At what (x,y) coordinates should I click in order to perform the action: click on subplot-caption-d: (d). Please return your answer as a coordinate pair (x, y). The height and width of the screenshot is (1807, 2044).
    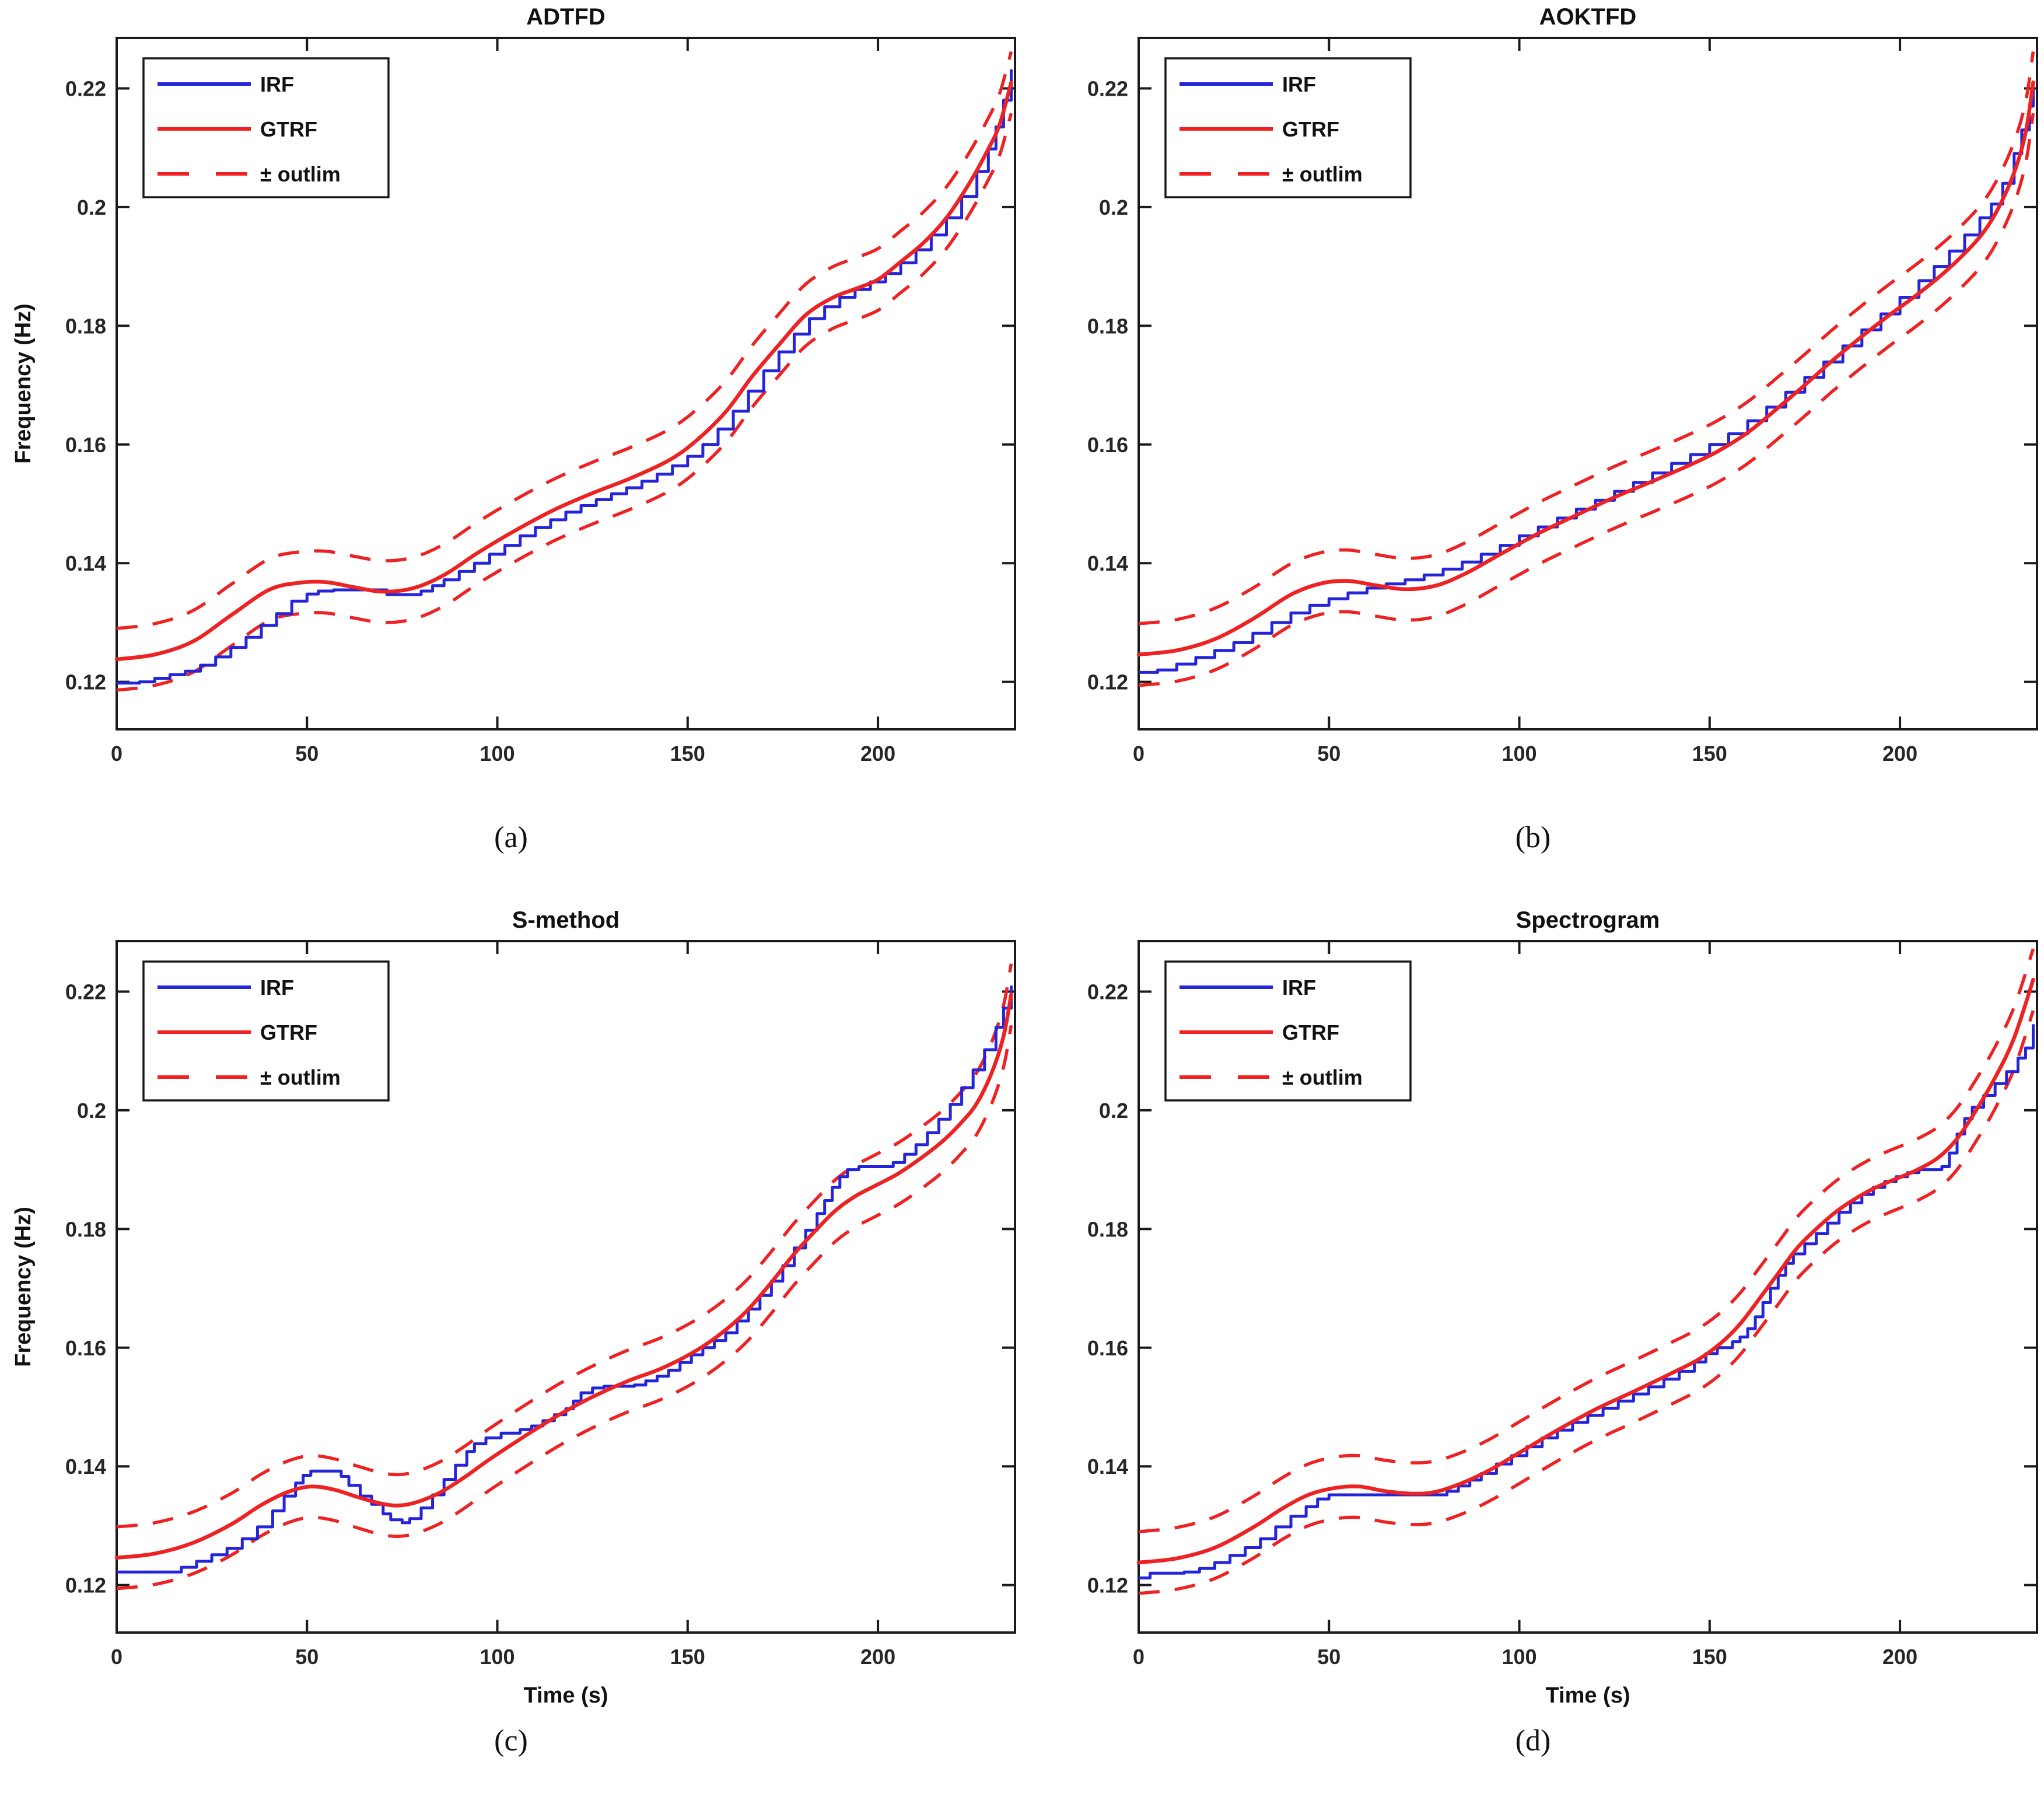
    Looking at the image, I should click on (1533, 1740).